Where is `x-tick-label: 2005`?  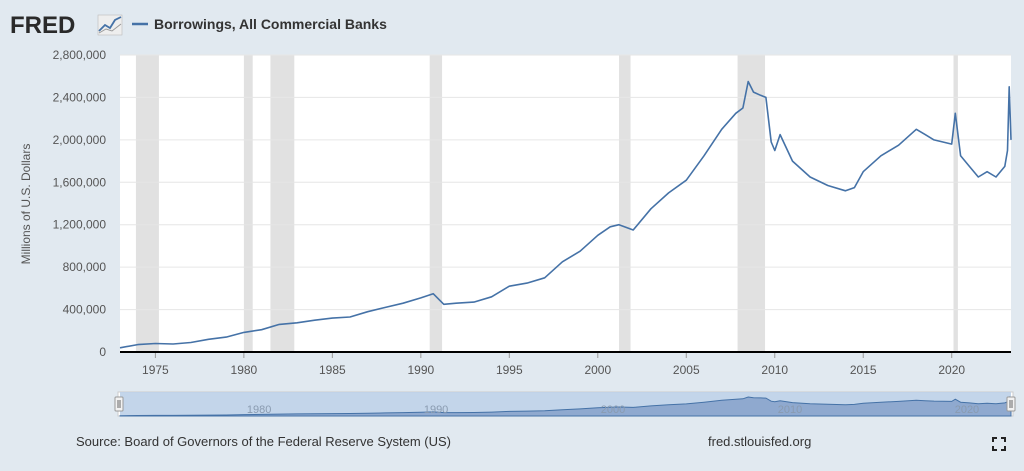 x-tick-label: 2005 is located at coordinates (686, 370).